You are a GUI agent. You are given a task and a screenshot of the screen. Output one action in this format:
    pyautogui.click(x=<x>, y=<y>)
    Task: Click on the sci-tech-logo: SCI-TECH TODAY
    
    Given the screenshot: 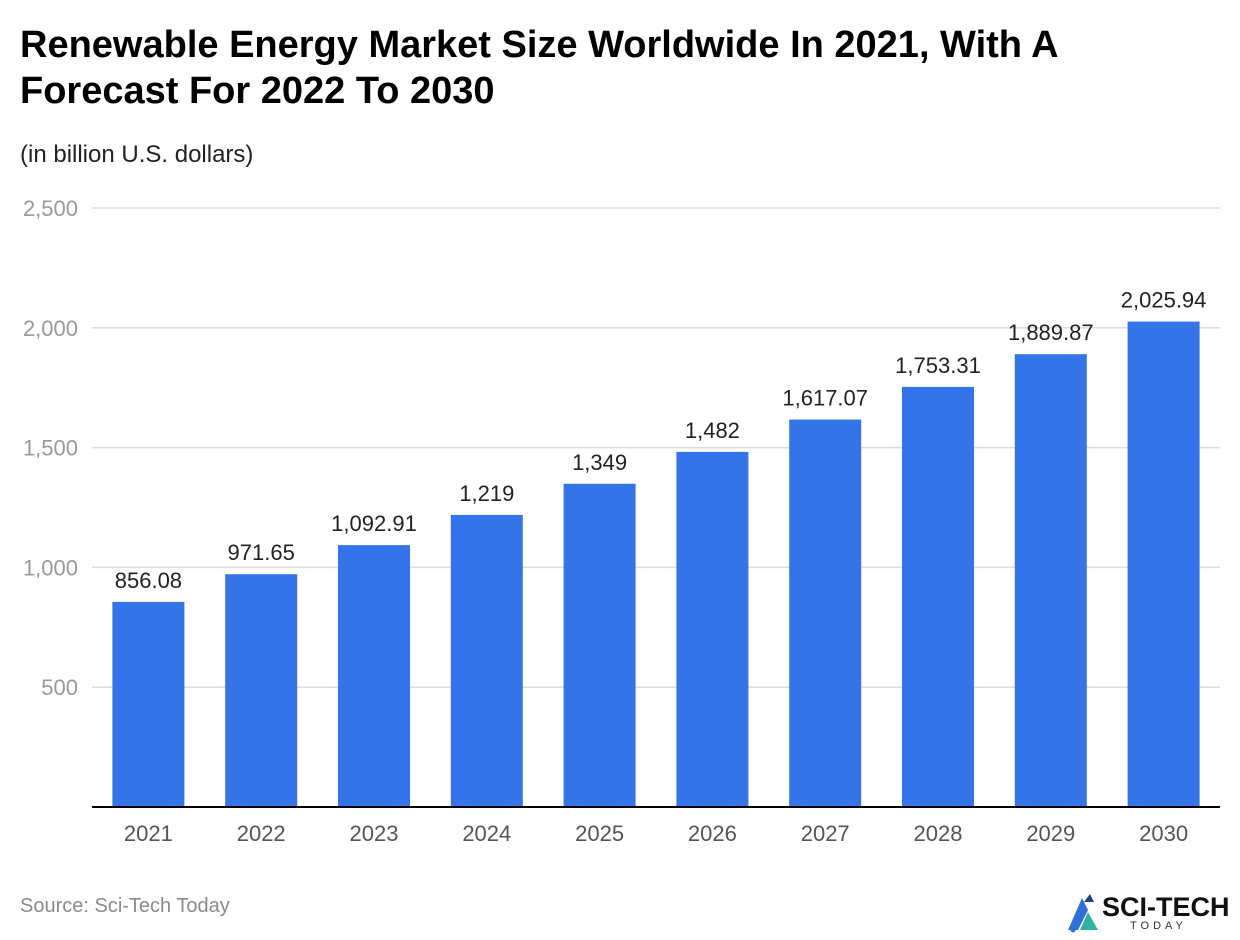 What is the action you would take?
    pyautogui.click(x=1151, y=913)
    